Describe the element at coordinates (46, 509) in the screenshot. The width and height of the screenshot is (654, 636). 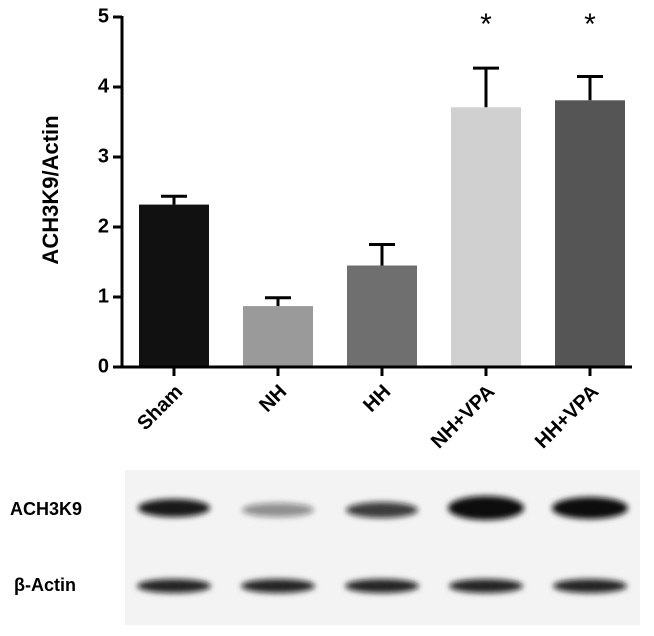
I see `blot-label: ACH3K9` at that location.